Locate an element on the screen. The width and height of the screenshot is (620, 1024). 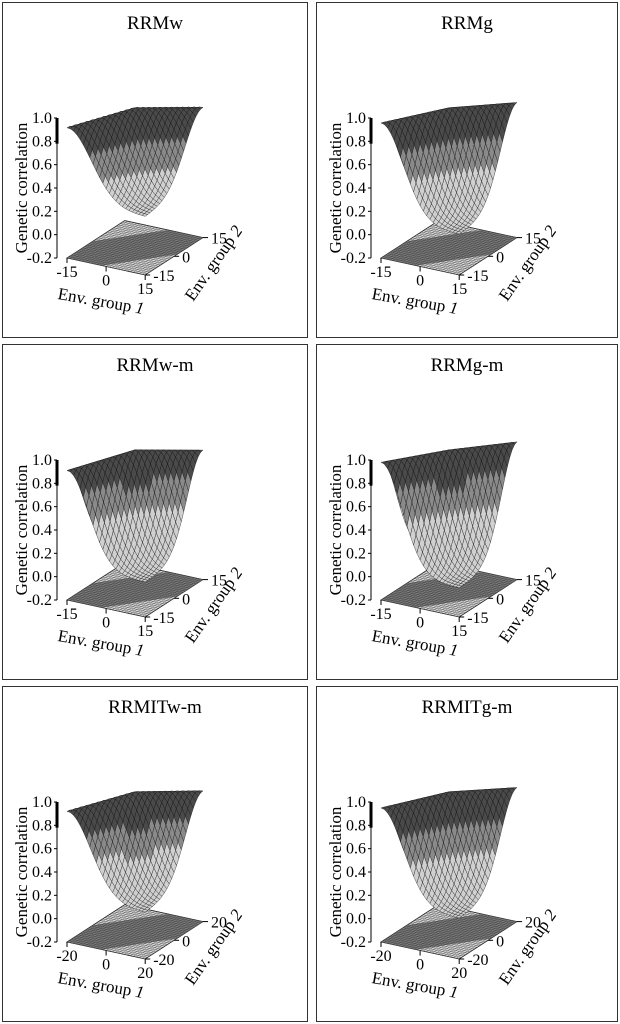
z-tick-label: 0.4 is located at coordinates (356, 530).